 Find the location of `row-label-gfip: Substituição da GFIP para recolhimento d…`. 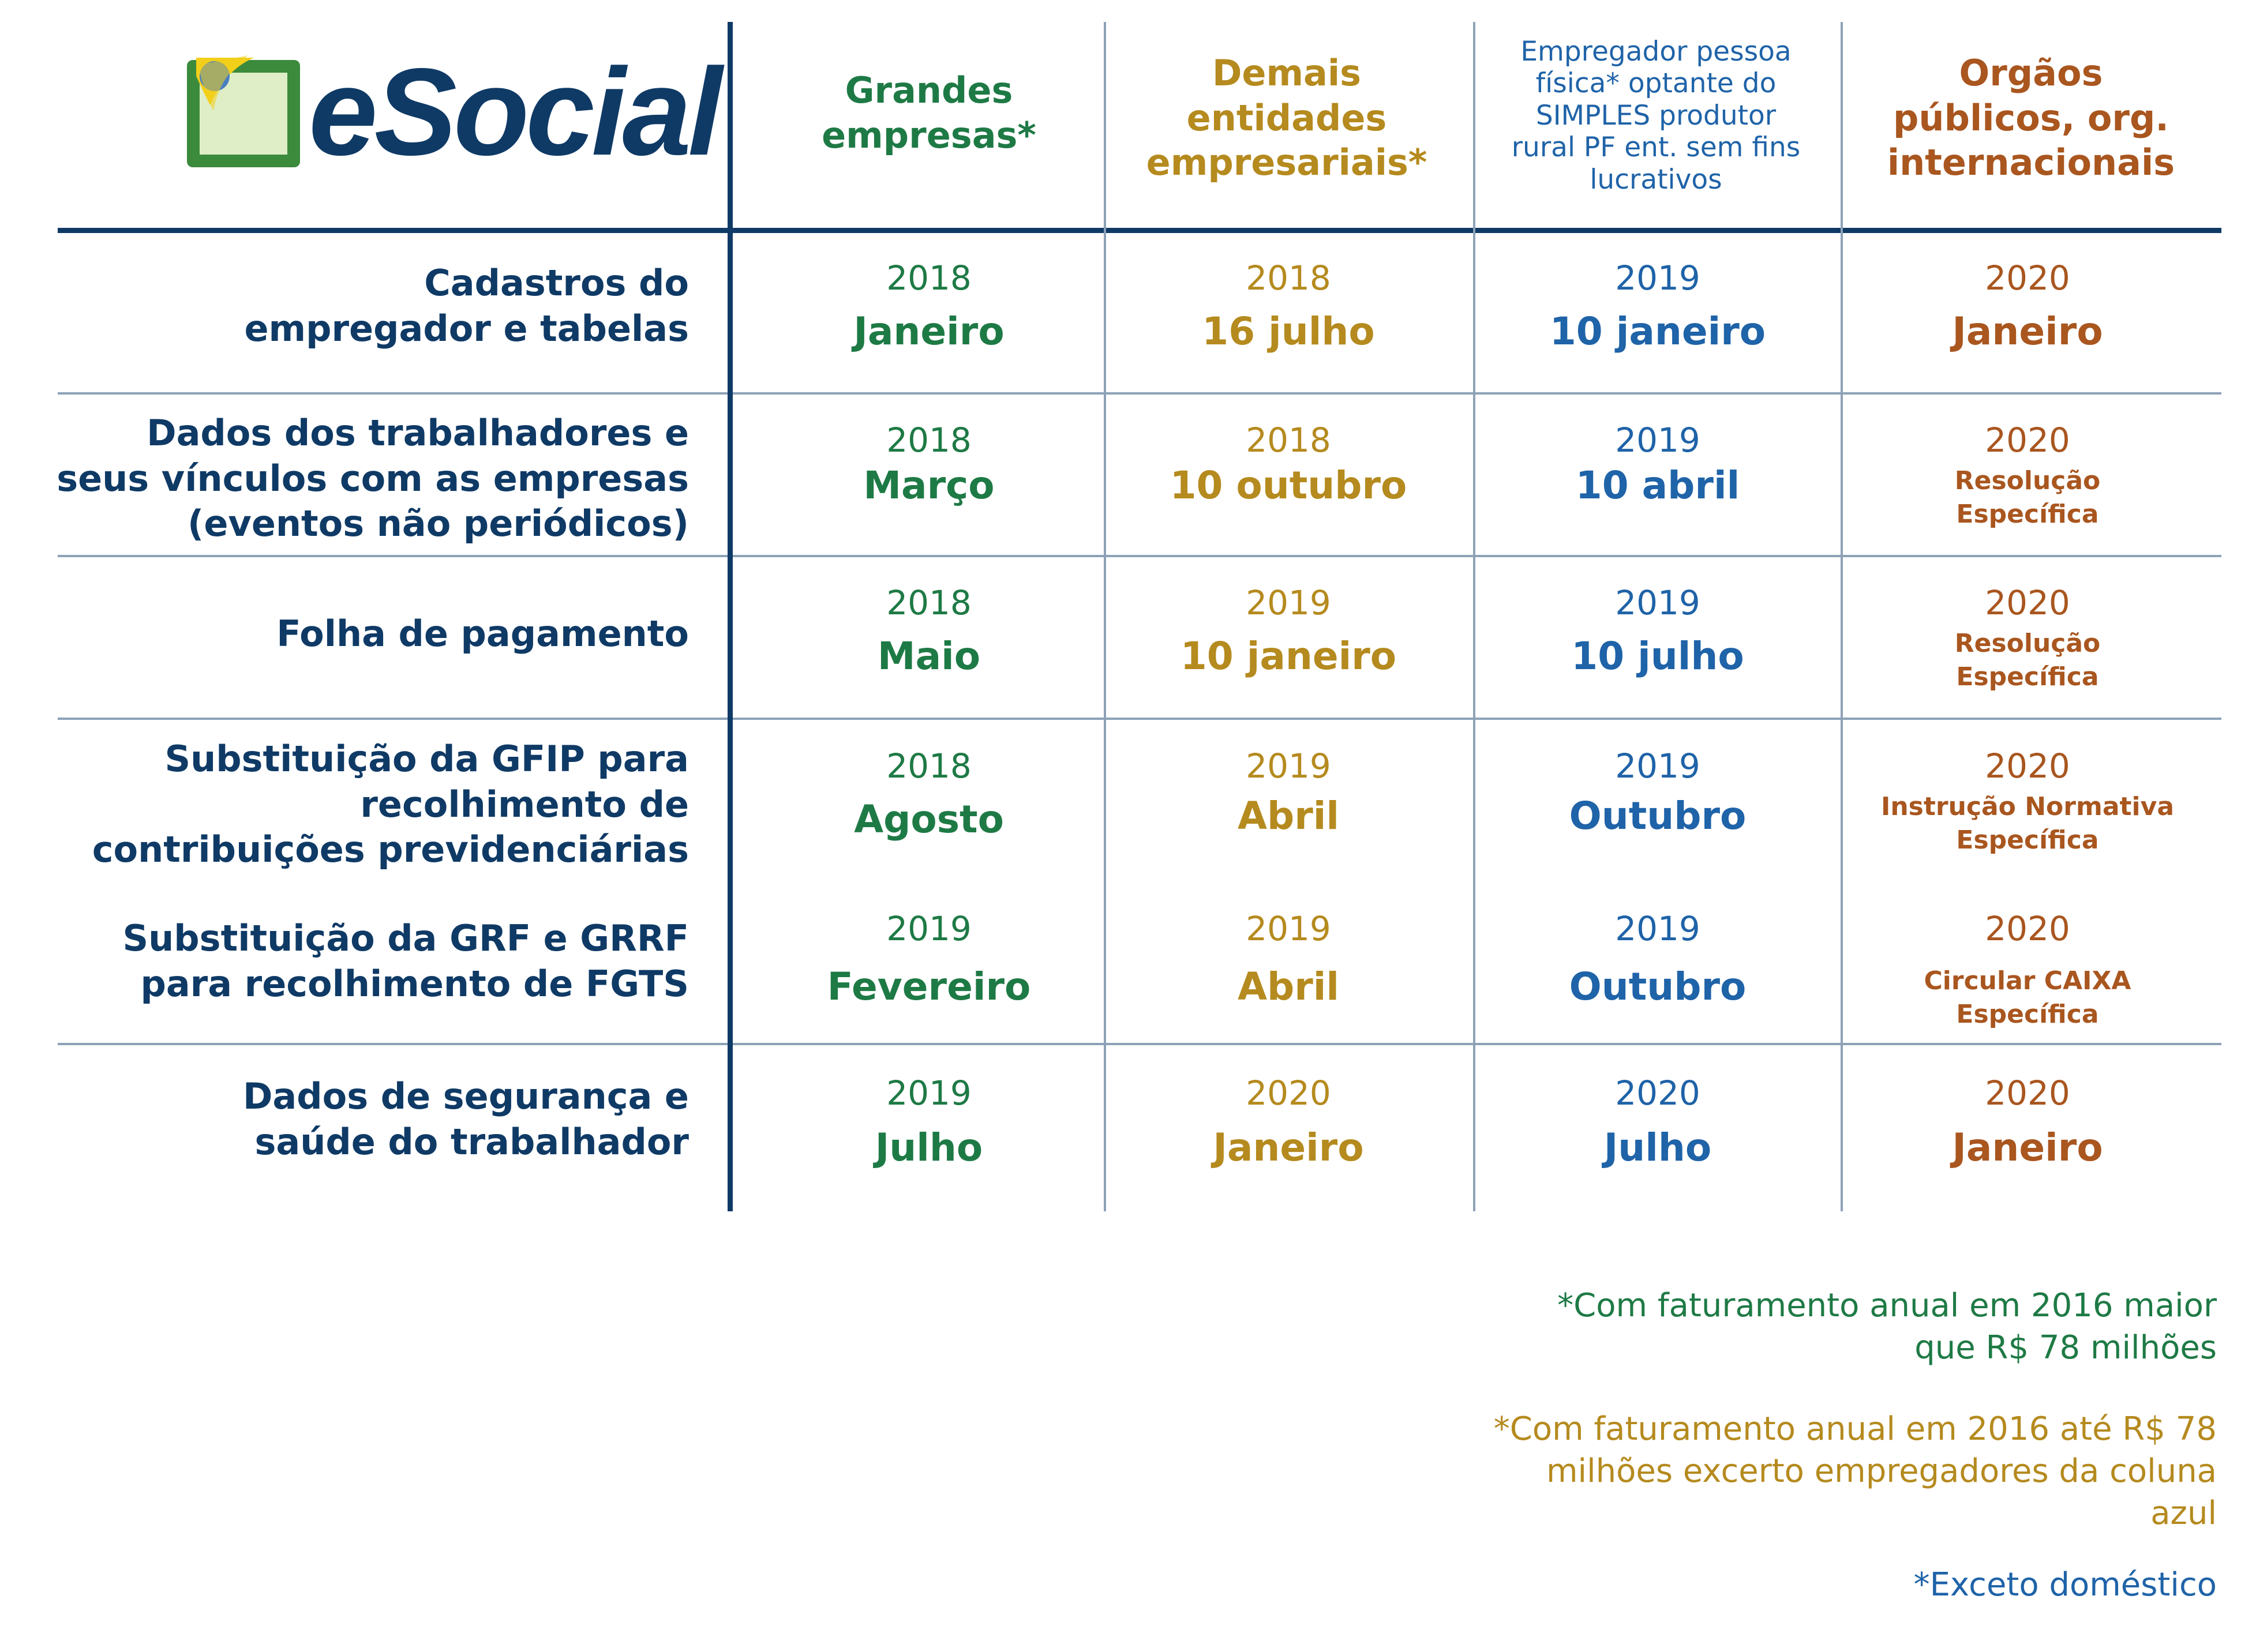

row-label-gfip: Substituição da GFIP para recolhimento d… is located at coordinates (390, 805).